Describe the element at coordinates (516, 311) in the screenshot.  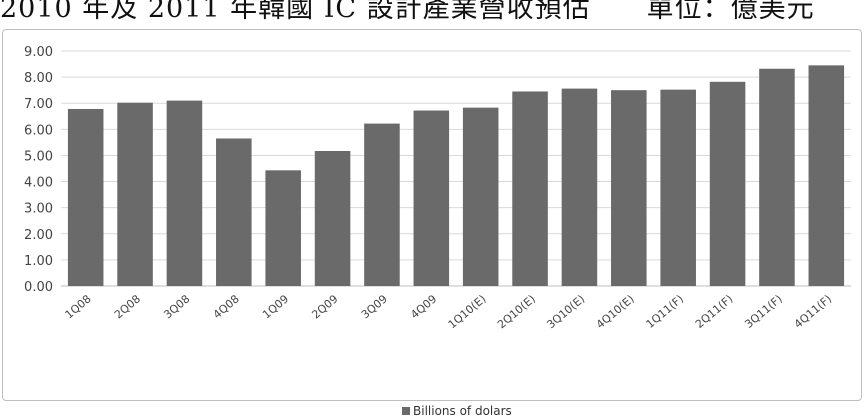
I see `x-tick-label: 2Q10(E)` at that location.